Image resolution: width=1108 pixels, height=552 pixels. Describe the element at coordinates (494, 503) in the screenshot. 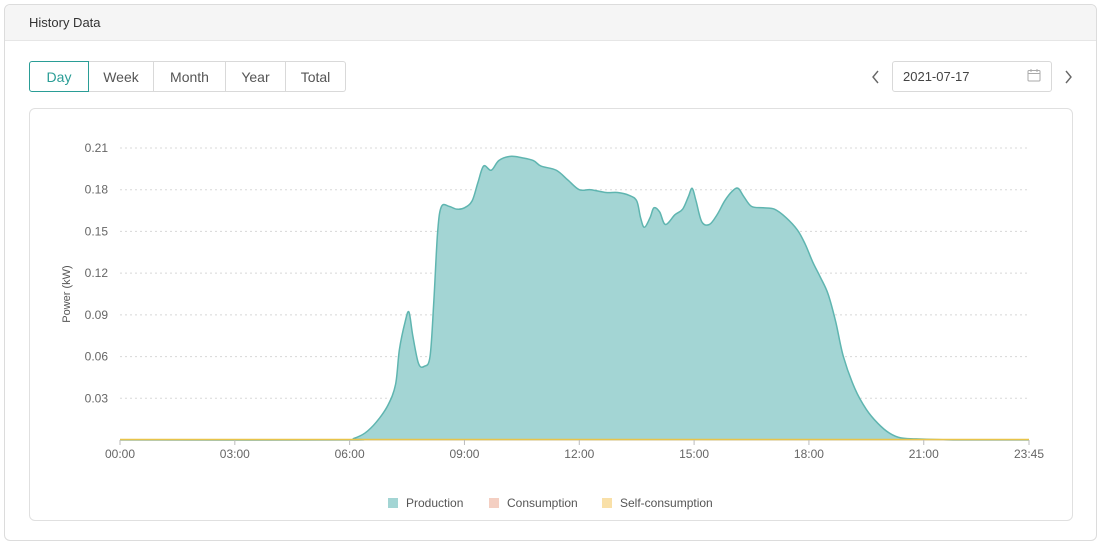

I see `legend-swatch-consumption` at that location.